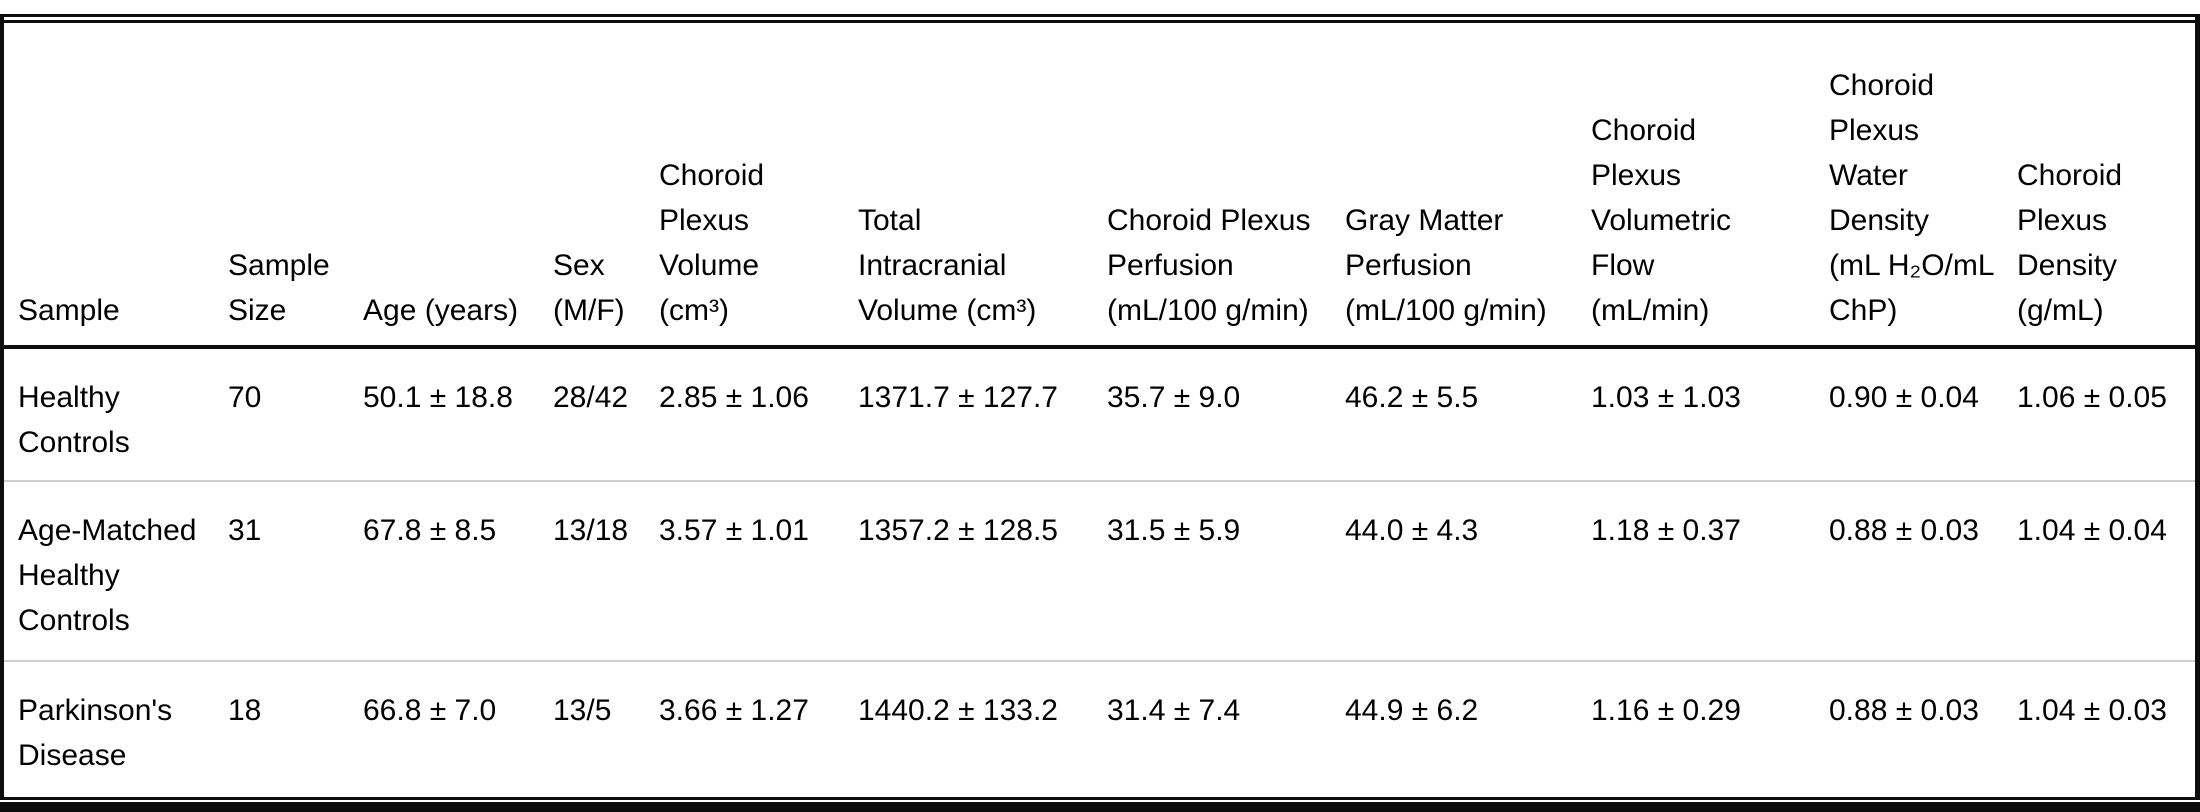 Image resolution: width=2200 pixels, height=812 pixels. I want to click on column-header-age: Age (years), so click(458, 186).